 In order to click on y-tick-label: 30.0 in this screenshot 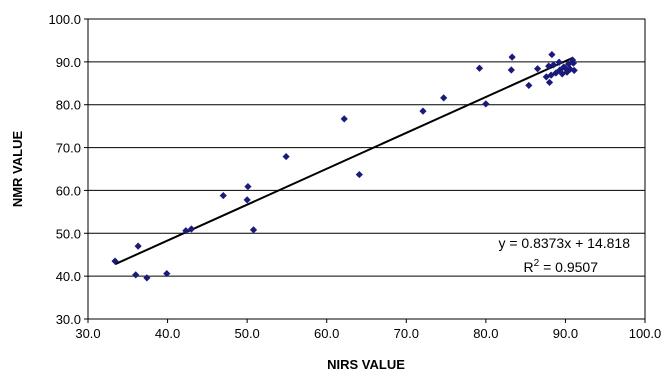, I will do `click(68, 319)`.